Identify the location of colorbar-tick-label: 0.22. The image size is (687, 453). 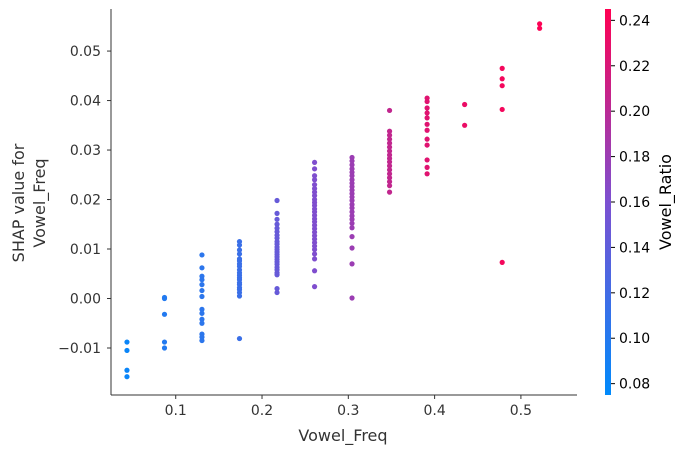
(634, 67).